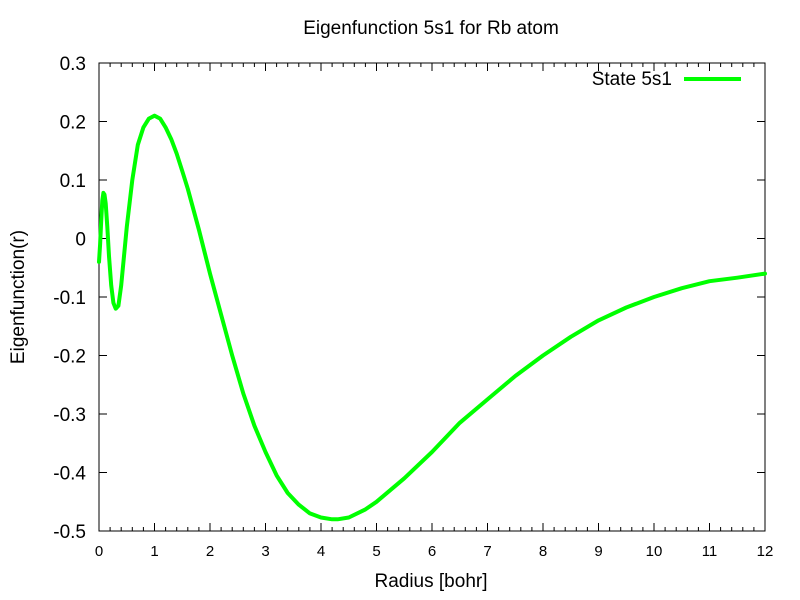  What do you see at coordinates (654, 551) in the screenshot?
I see `x-tick-label: 10` at bounding box center [654, 551].